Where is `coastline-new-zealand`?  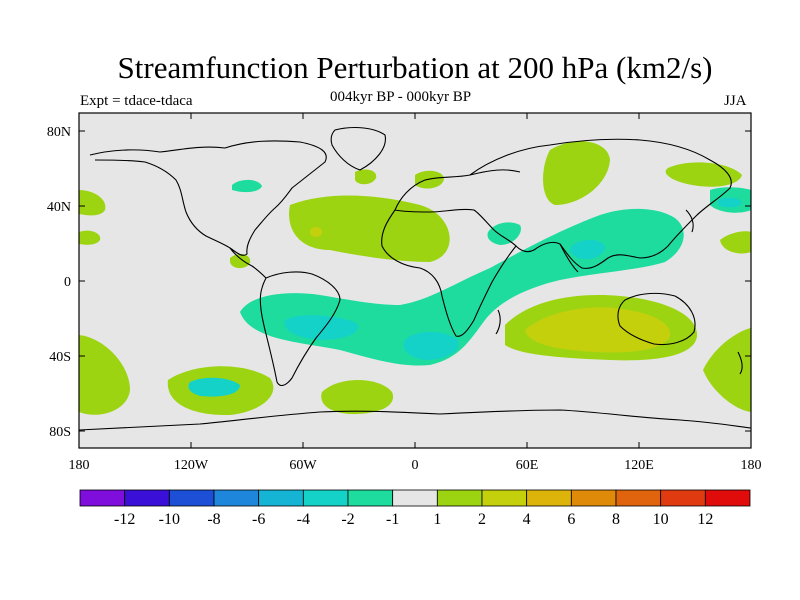
coastline-new-zealand is located at coordinates (740, 363).